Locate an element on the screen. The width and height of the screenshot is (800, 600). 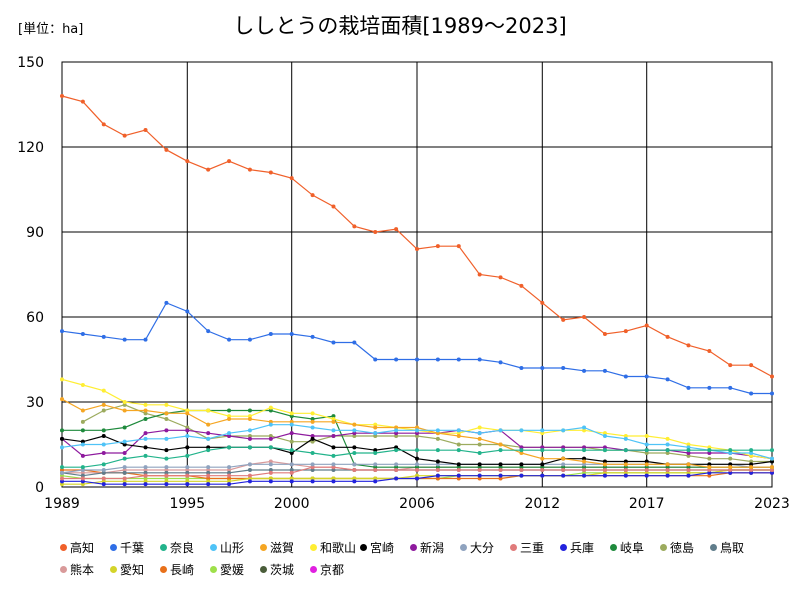
x-tick-label: 2000 is located at coordinates (292, 504).